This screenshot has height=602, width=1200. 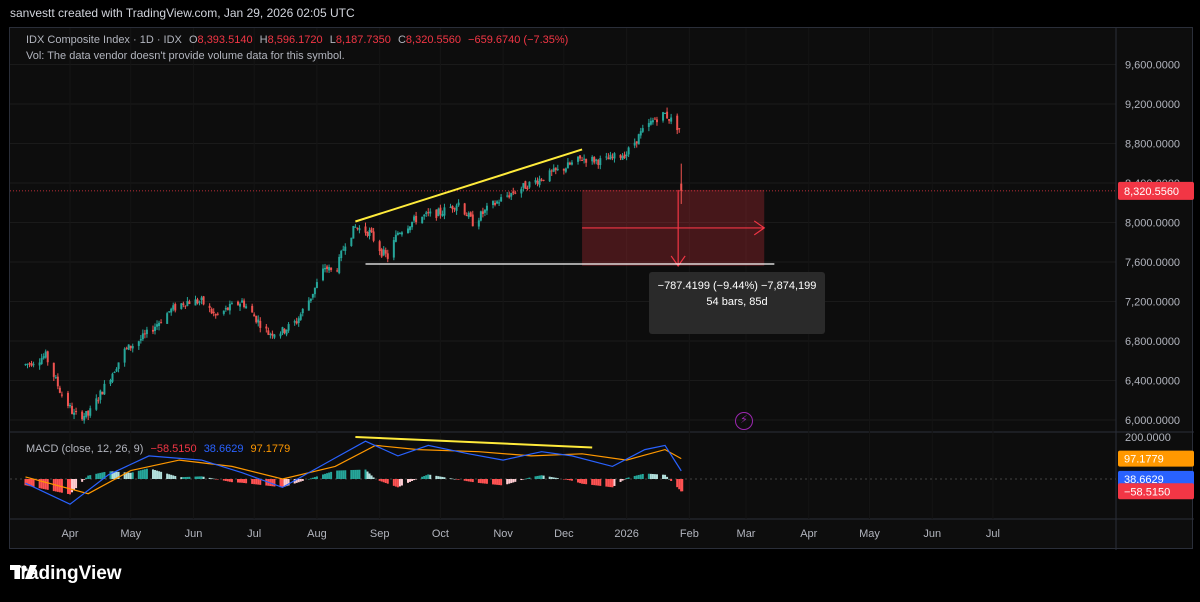 I want to click on macd-last-histogram-bar, so click(x=682, y=485).